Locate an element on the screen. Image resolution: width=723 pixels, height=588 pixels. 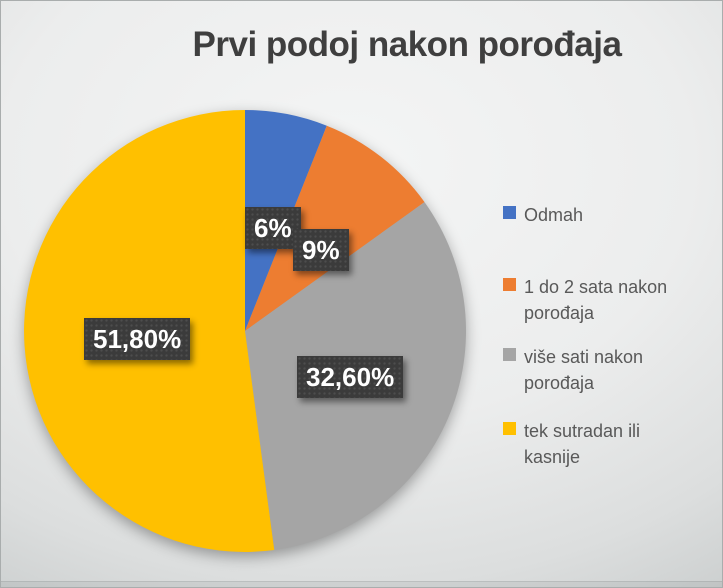
data-label-1-do-2-sata: 9% is located at coordinates (321, 250).